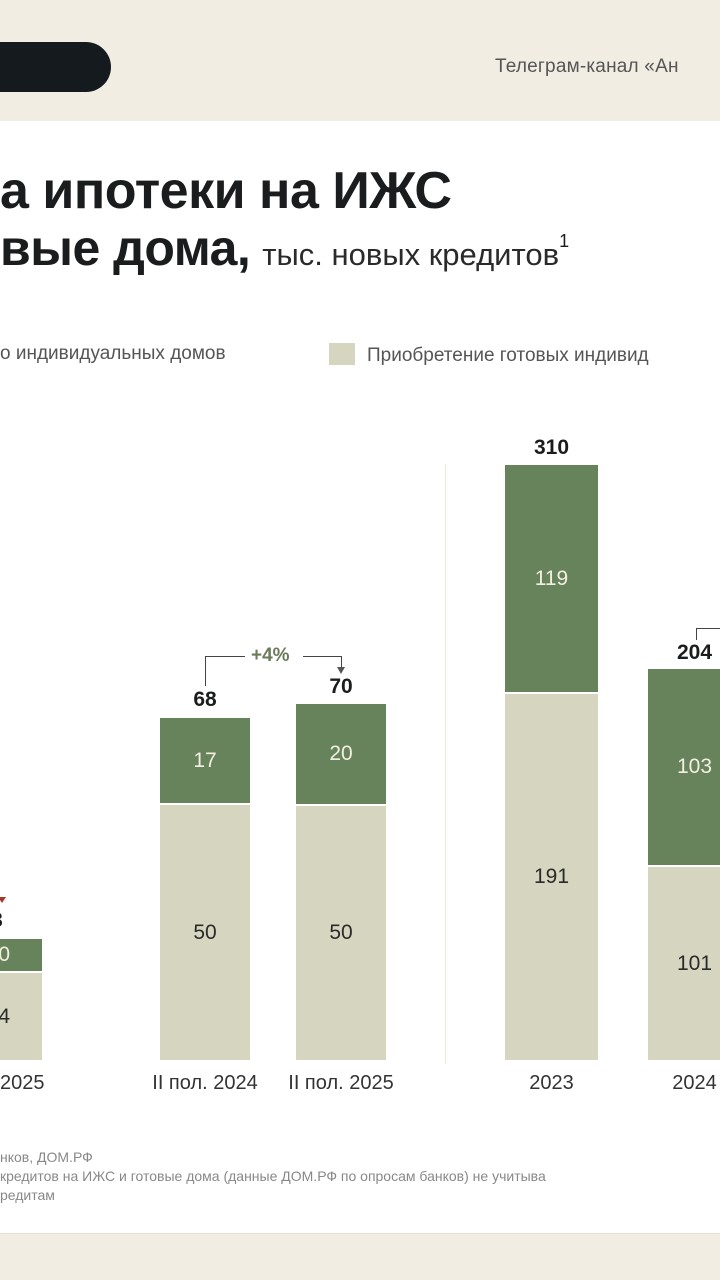 The height and width of the screenshot is (1280, 720). What do you see at coordinates (205, 760) in the screenshot?
I see `bar-segment-construction: 17` at bounding box center [205, 760].